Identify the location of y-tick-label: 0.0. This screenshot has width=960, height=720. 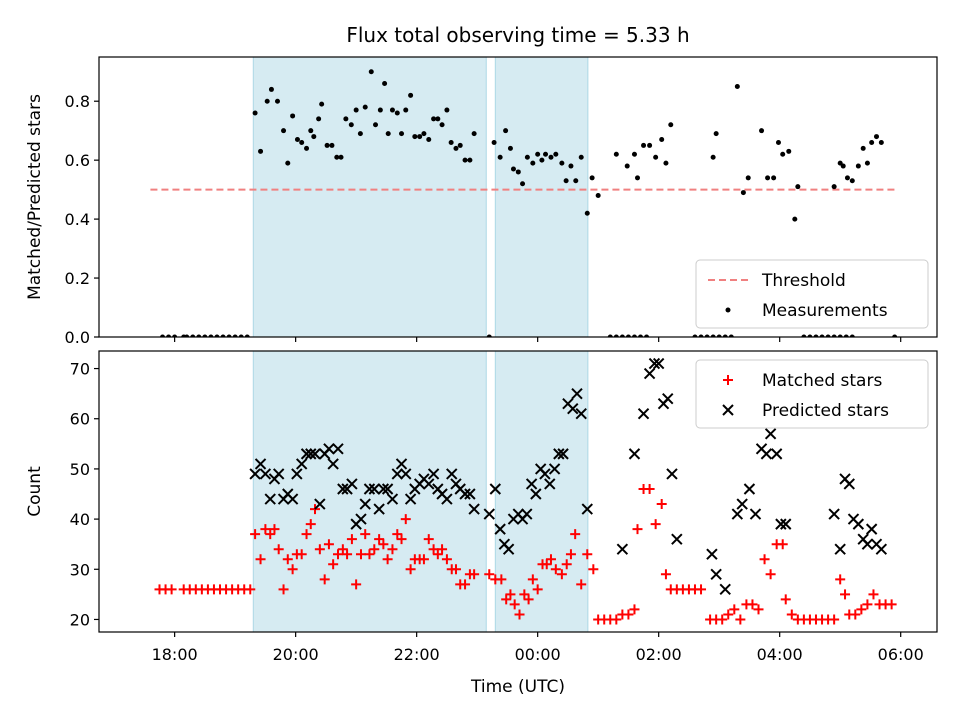
(77, 337).